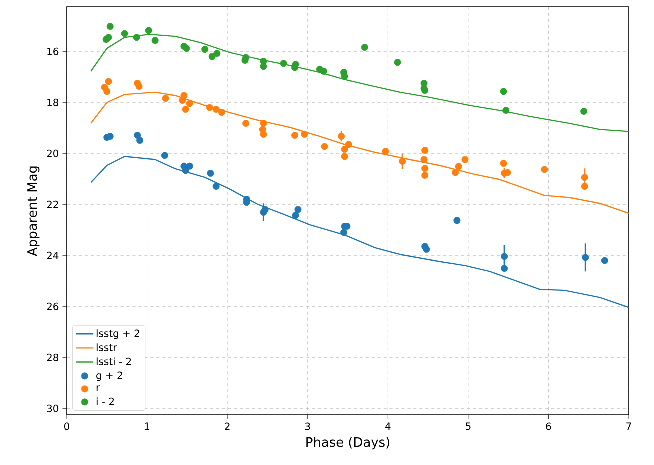  Describe the element at coordinates (52, 204) in the screenshot. I see `y-tick-label: 22` at that location.